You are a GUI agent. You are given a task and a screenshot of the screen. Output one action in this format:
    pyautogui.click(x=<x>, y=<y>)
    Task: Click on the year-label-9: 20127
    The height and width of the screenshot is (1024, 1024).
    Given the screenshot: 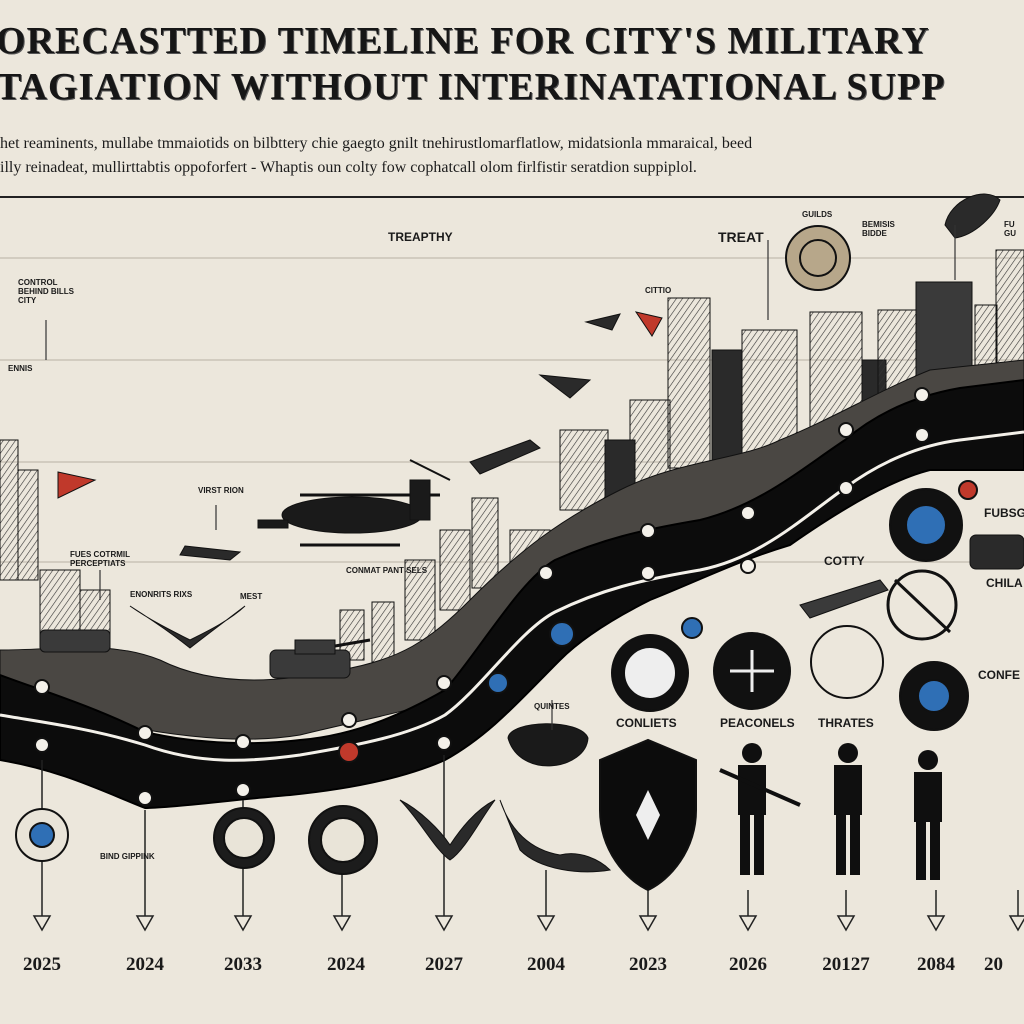 What is the action you would take?
    pyautogui.click(x=846, y=964)
    